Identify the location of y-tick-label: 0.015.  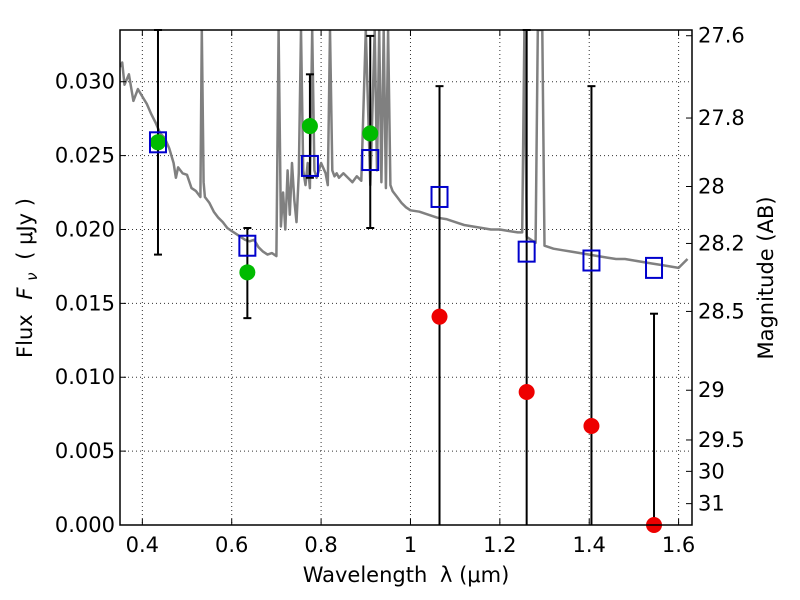
(85, 303).